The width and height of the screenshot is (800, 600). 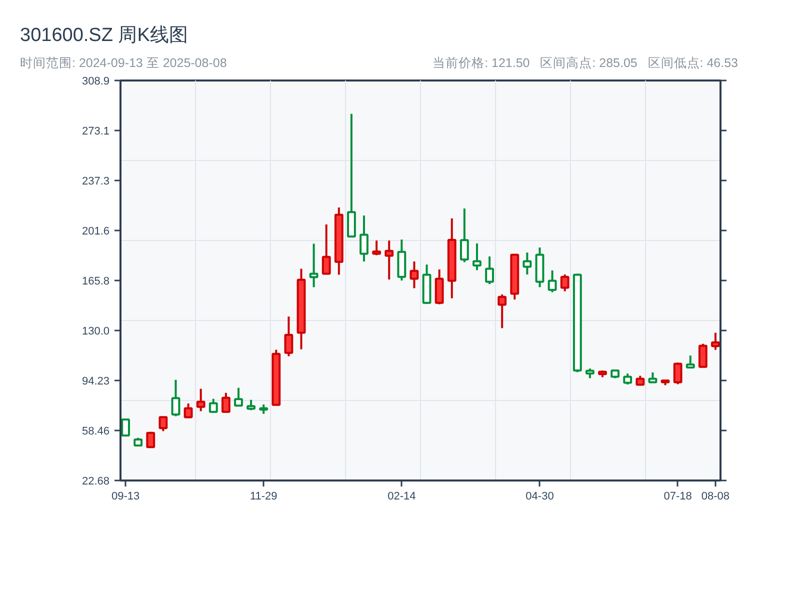 What do you see at coordinates (96, 431) in the screenshot?
I see `y-tick-label: 58.46` at bounding box center [96, 431].